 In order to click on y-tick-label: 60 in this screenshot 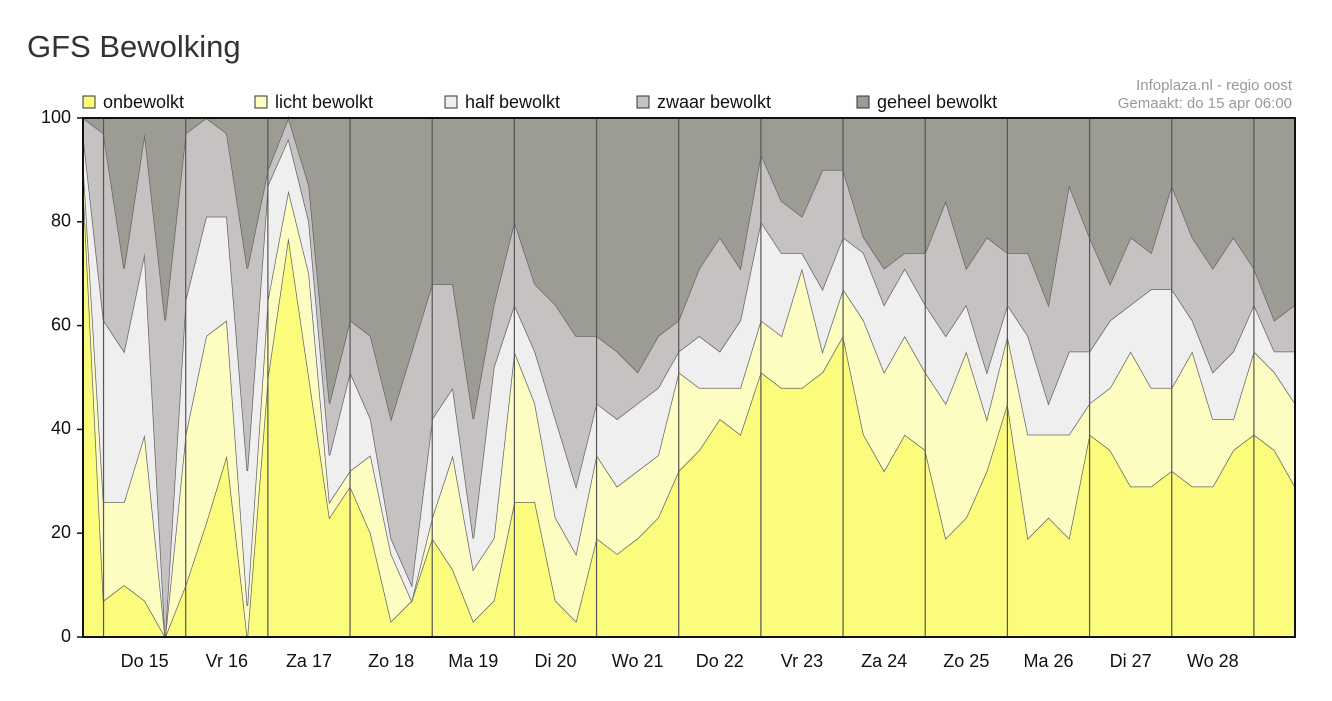, I will do `click(61, 324)`.